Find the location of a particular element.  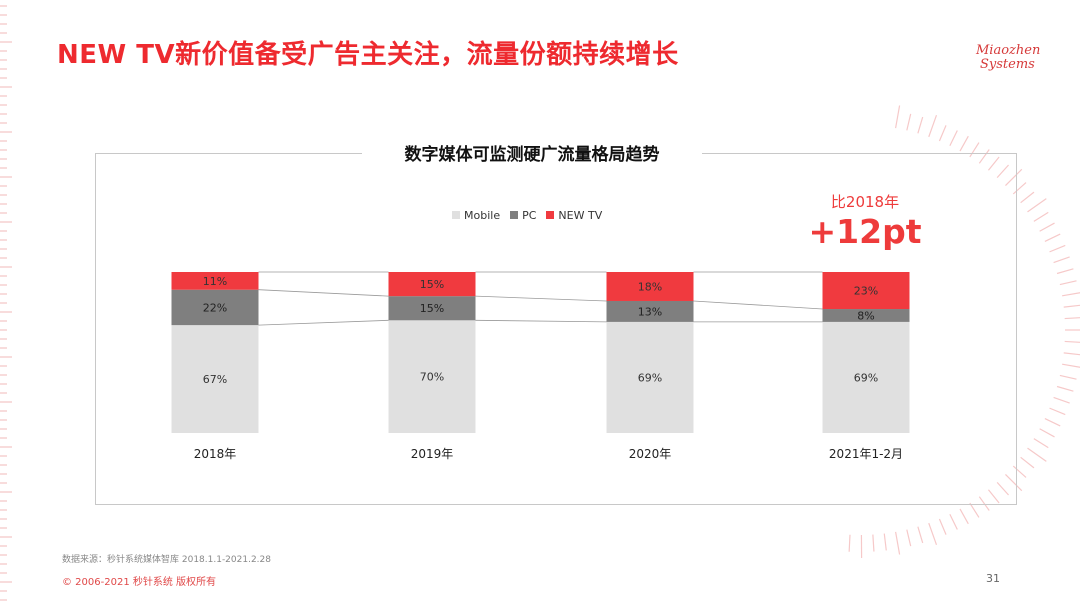

data-label-pc-0: 22% is located at coordinates (215, 307).